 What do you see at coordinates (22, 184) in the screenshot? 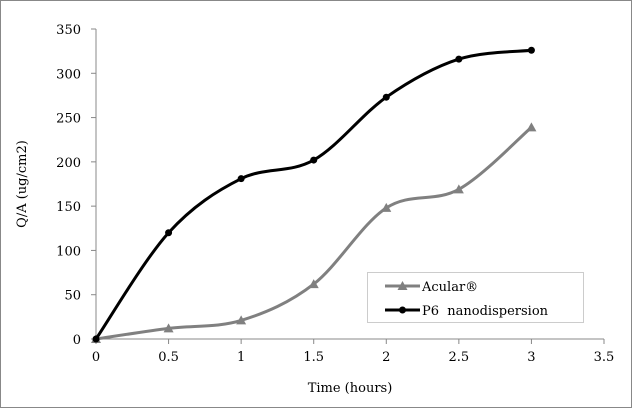
I see `y-axis-label: Q/A (ug/cm2)` at bounding box center [22, 184].